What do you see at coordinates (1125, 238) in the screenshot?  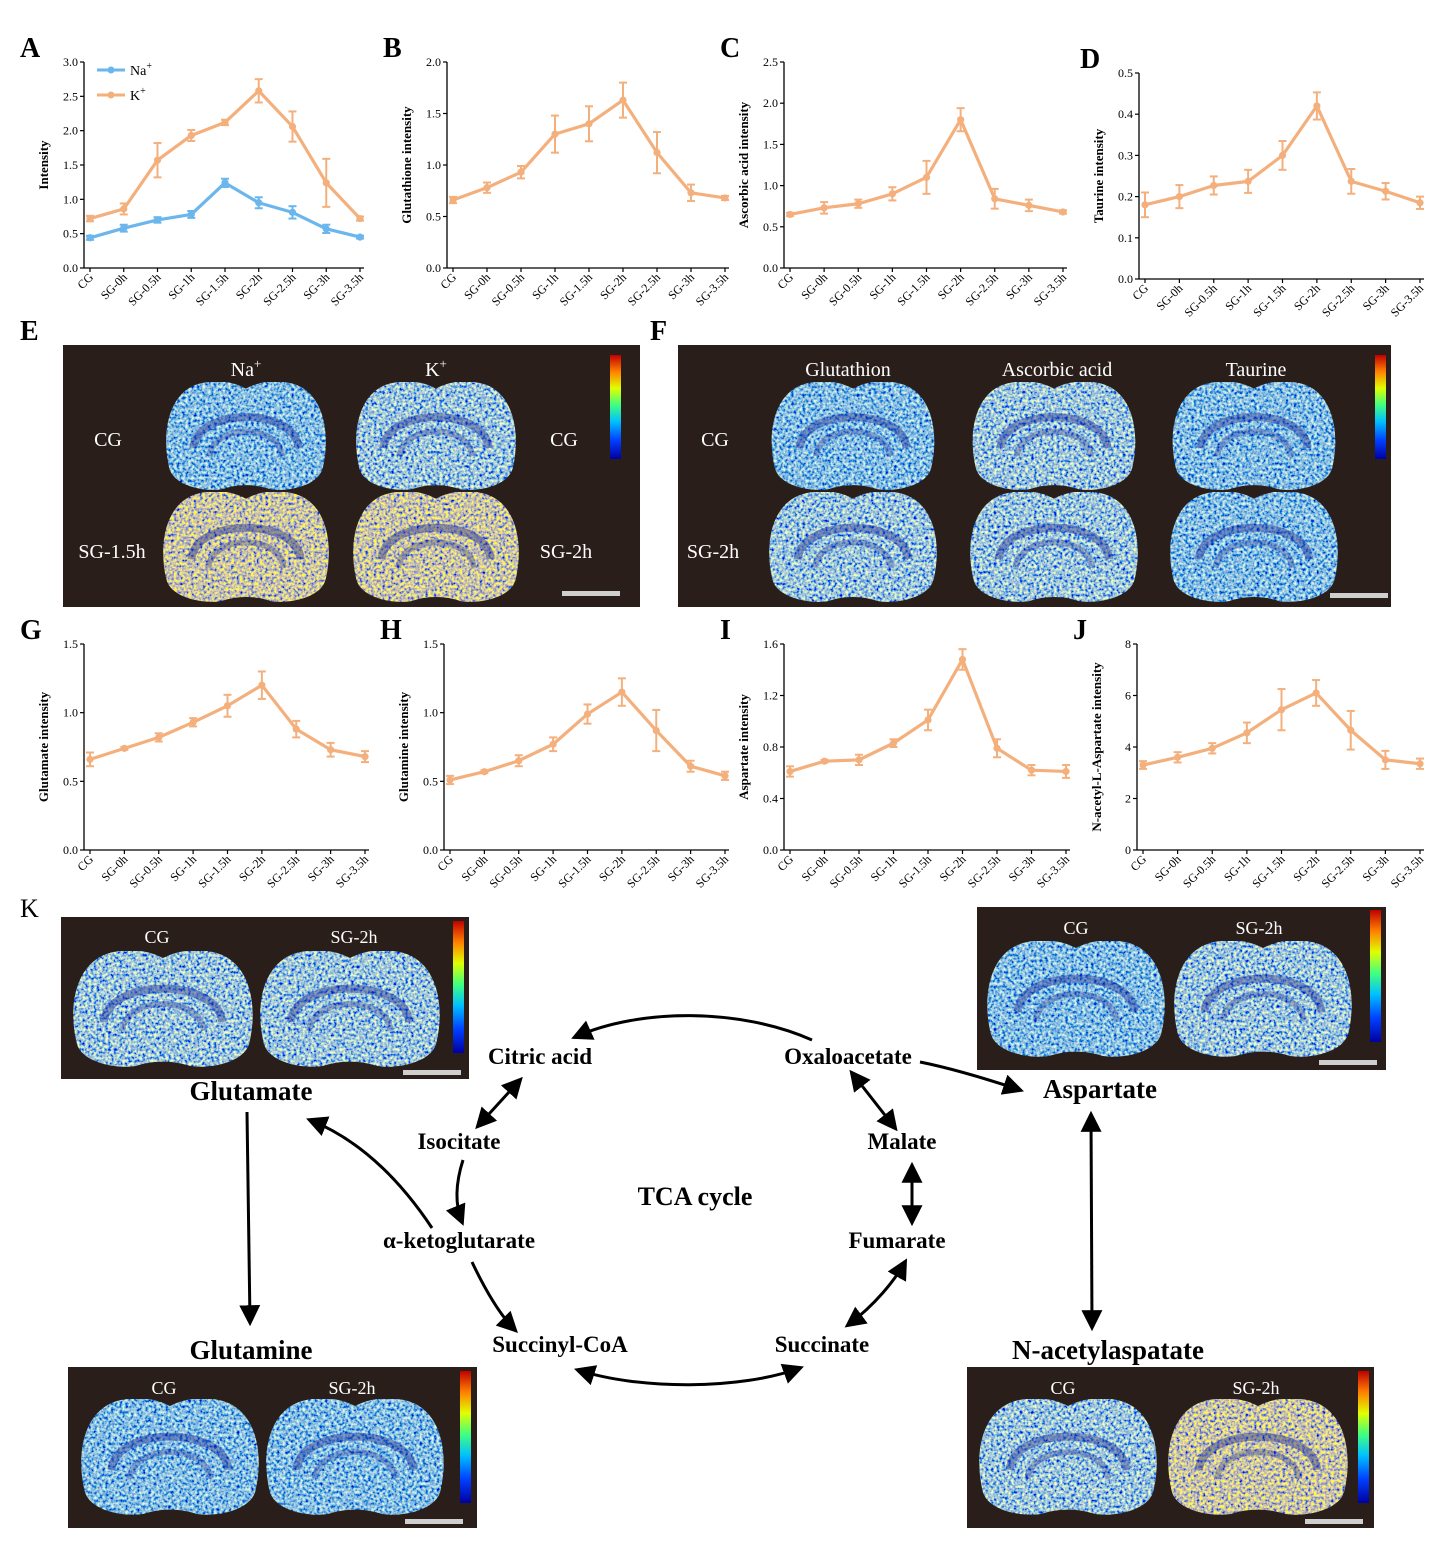 I see `y-tick-label: 0.1` at bounding box center [1125, 238].